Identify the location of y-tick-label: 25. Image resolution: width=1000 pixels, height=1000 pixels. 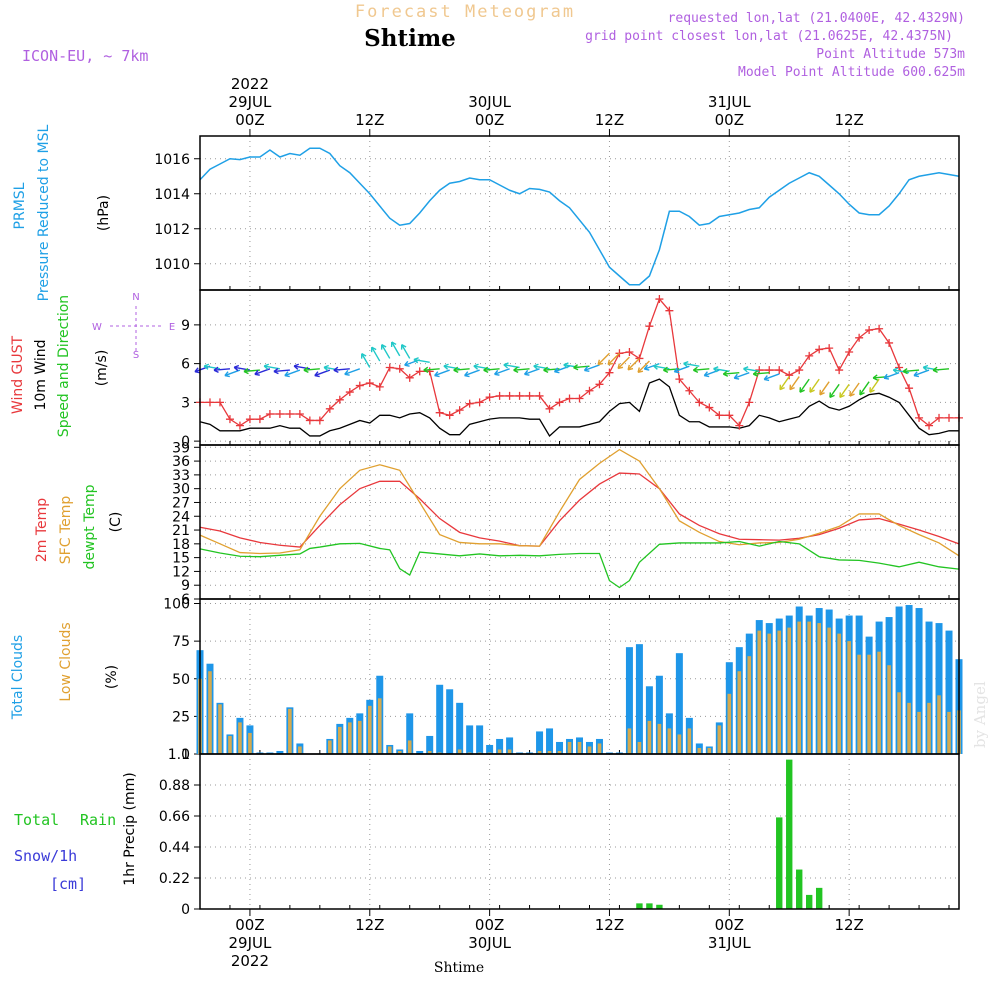
(181, 717).